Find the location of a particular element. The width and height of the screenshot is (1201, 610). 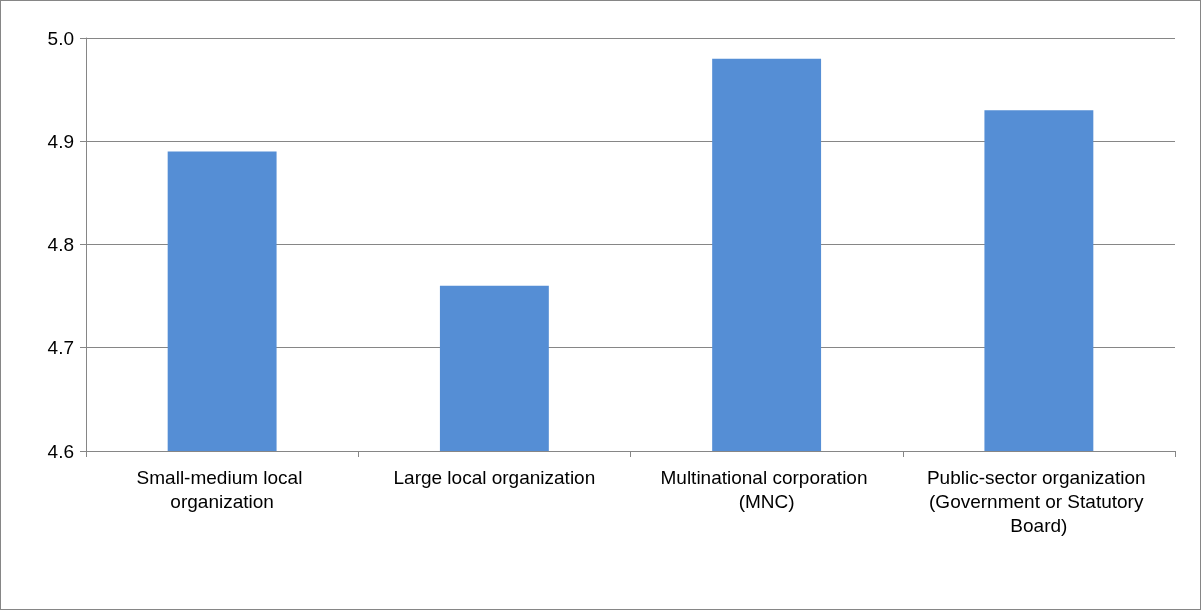

x-tick-label: Large local organization is located at coordinates (494, 477).